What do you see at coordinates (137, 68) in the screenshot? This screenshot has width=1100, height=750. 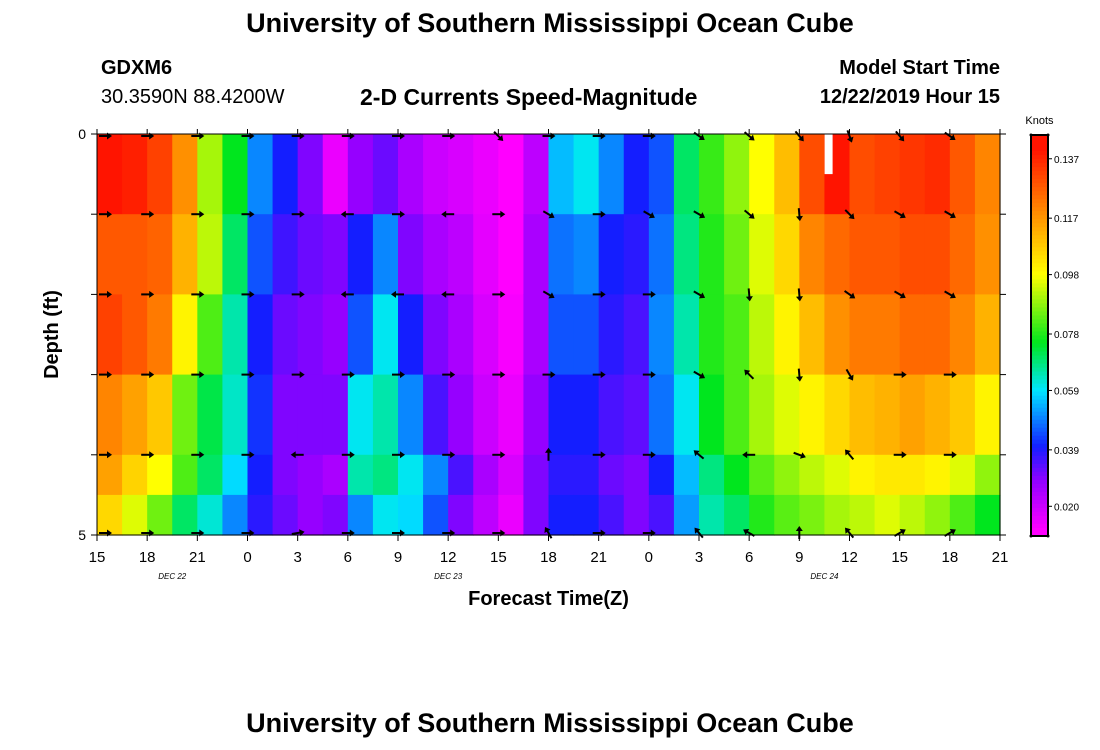 I see `station-id: GDXM6` at bounding box center [137, 68].